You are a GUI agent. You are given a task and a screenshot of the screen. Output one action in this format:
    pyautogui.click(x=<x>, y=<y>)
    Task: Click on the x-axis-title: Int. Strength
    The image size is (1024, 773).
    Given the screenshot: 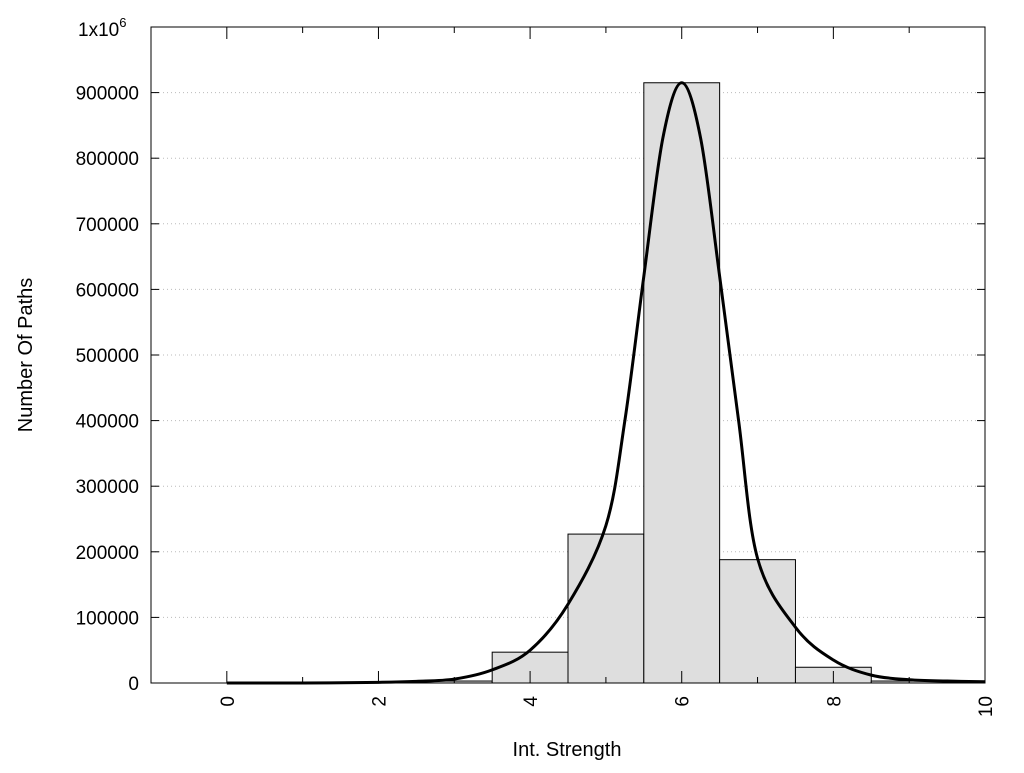 What is the action you would take?
    pyautogui.click(x=567, y=750)
    